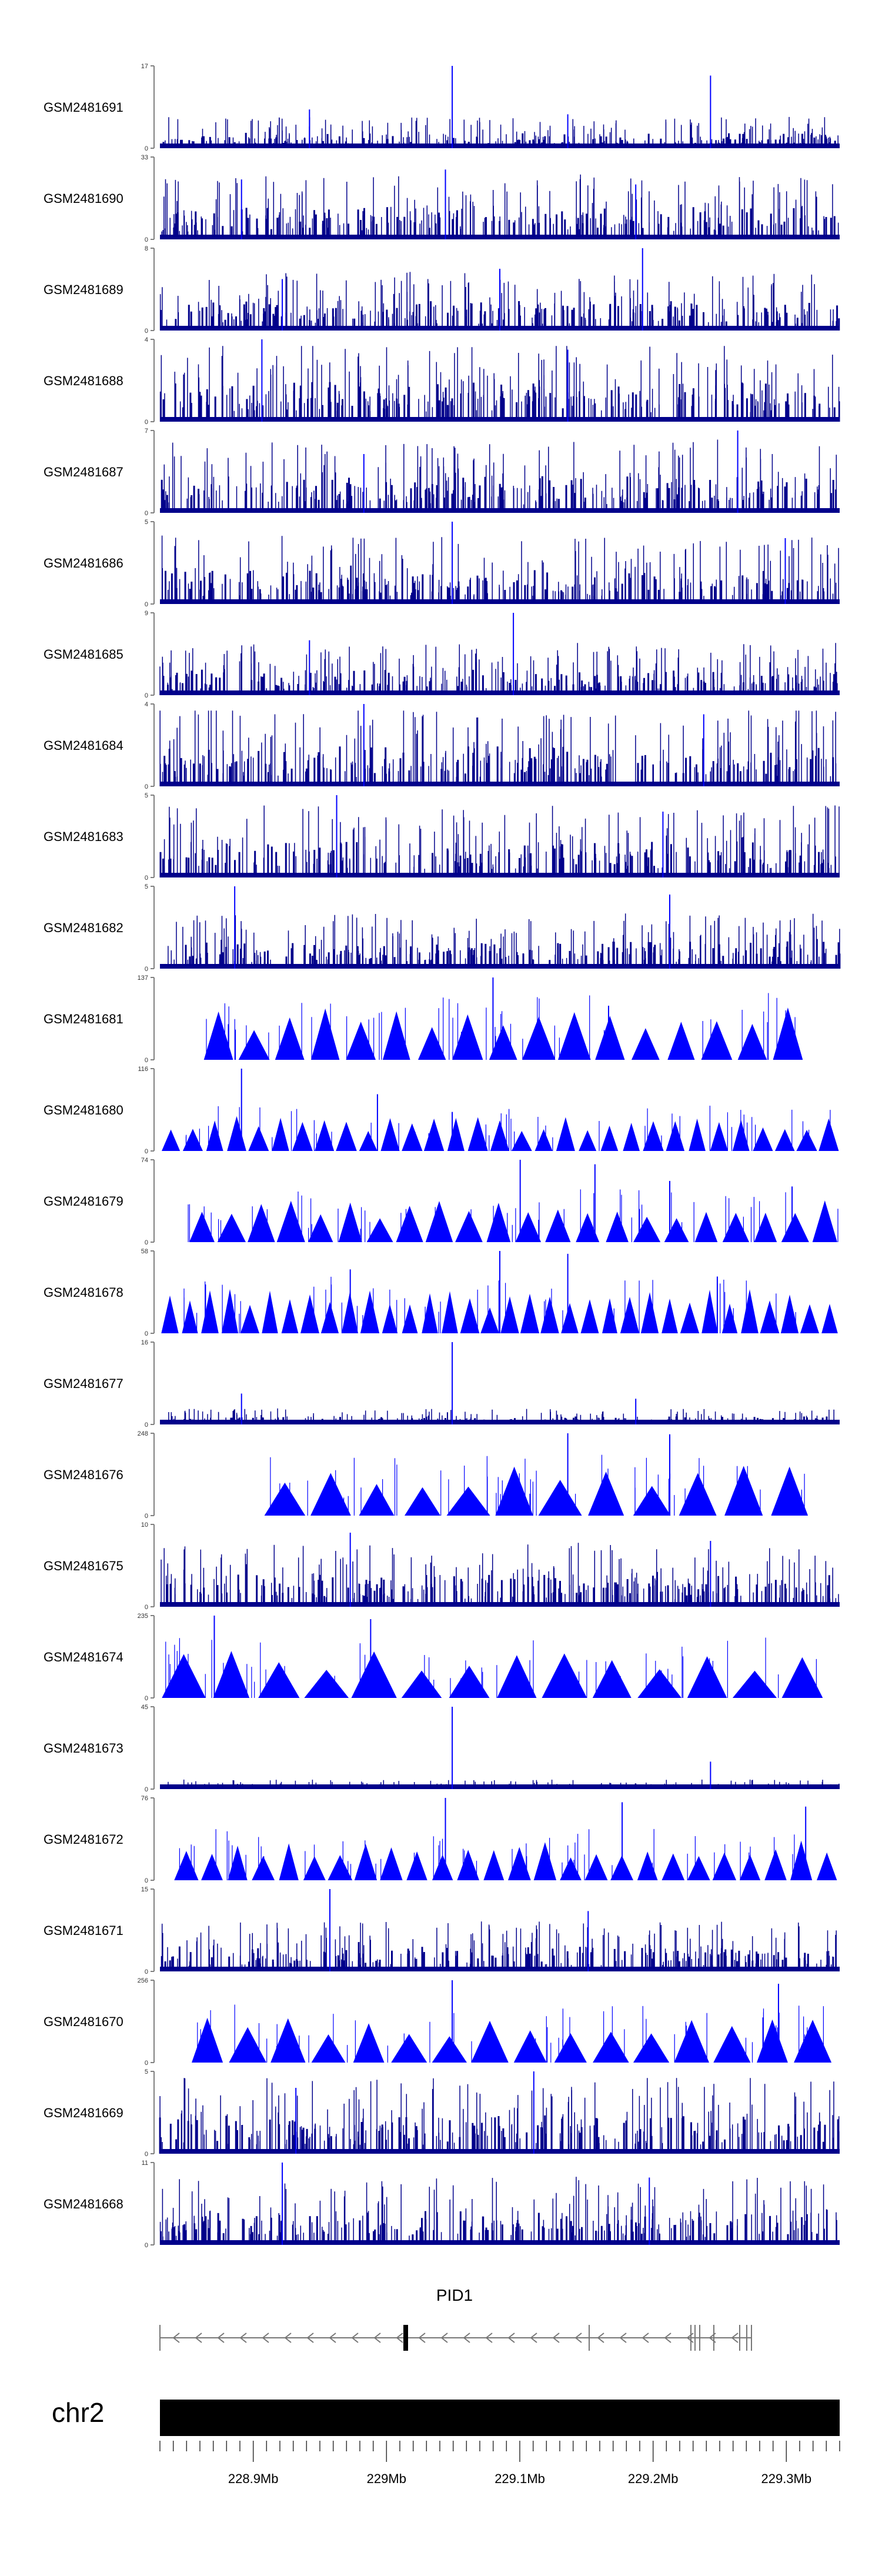  Describe the element at coordinates (442, 1748) in the screenshot. I see `track-GSM2481673: GSM2481673 45 0` at that location.